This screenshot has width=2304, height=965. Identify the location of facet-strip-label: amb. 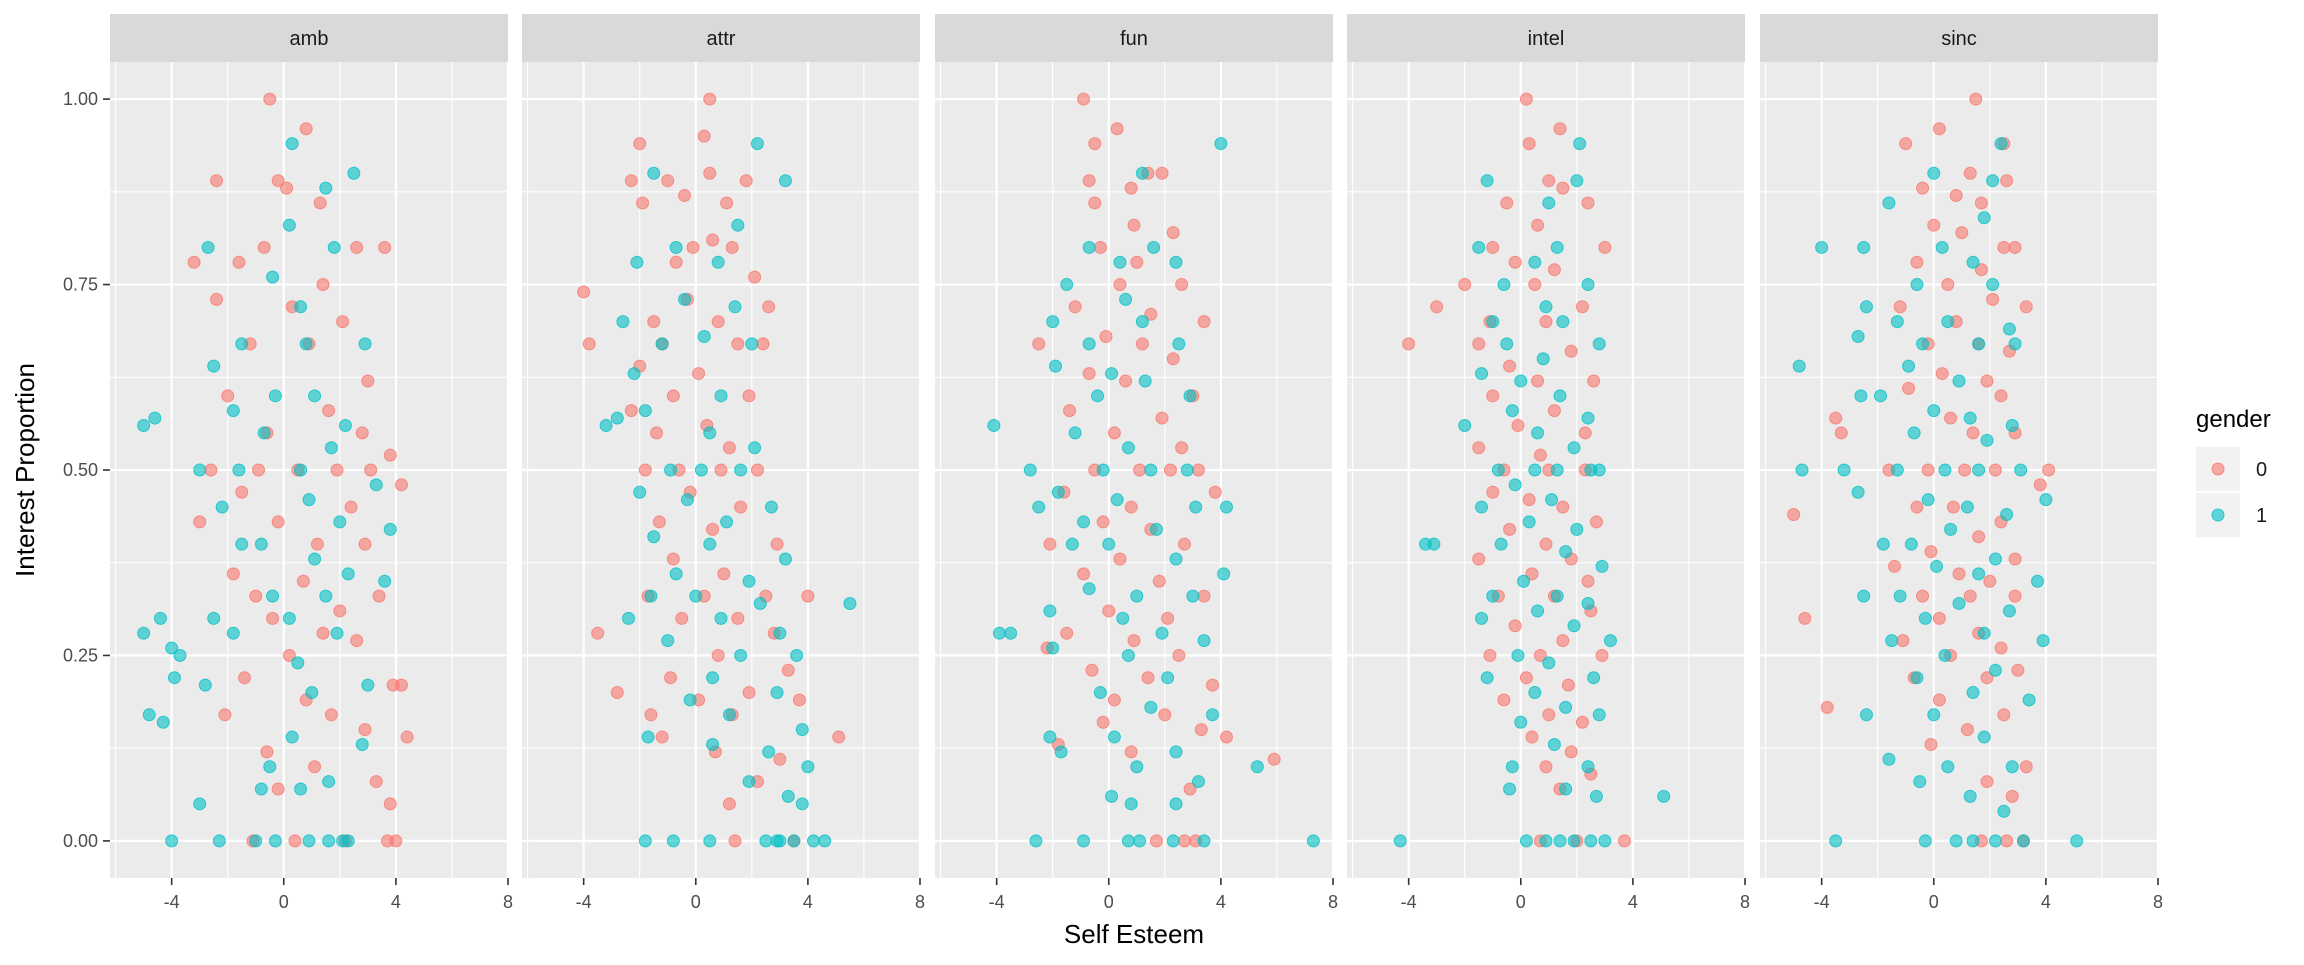
(309, 39).